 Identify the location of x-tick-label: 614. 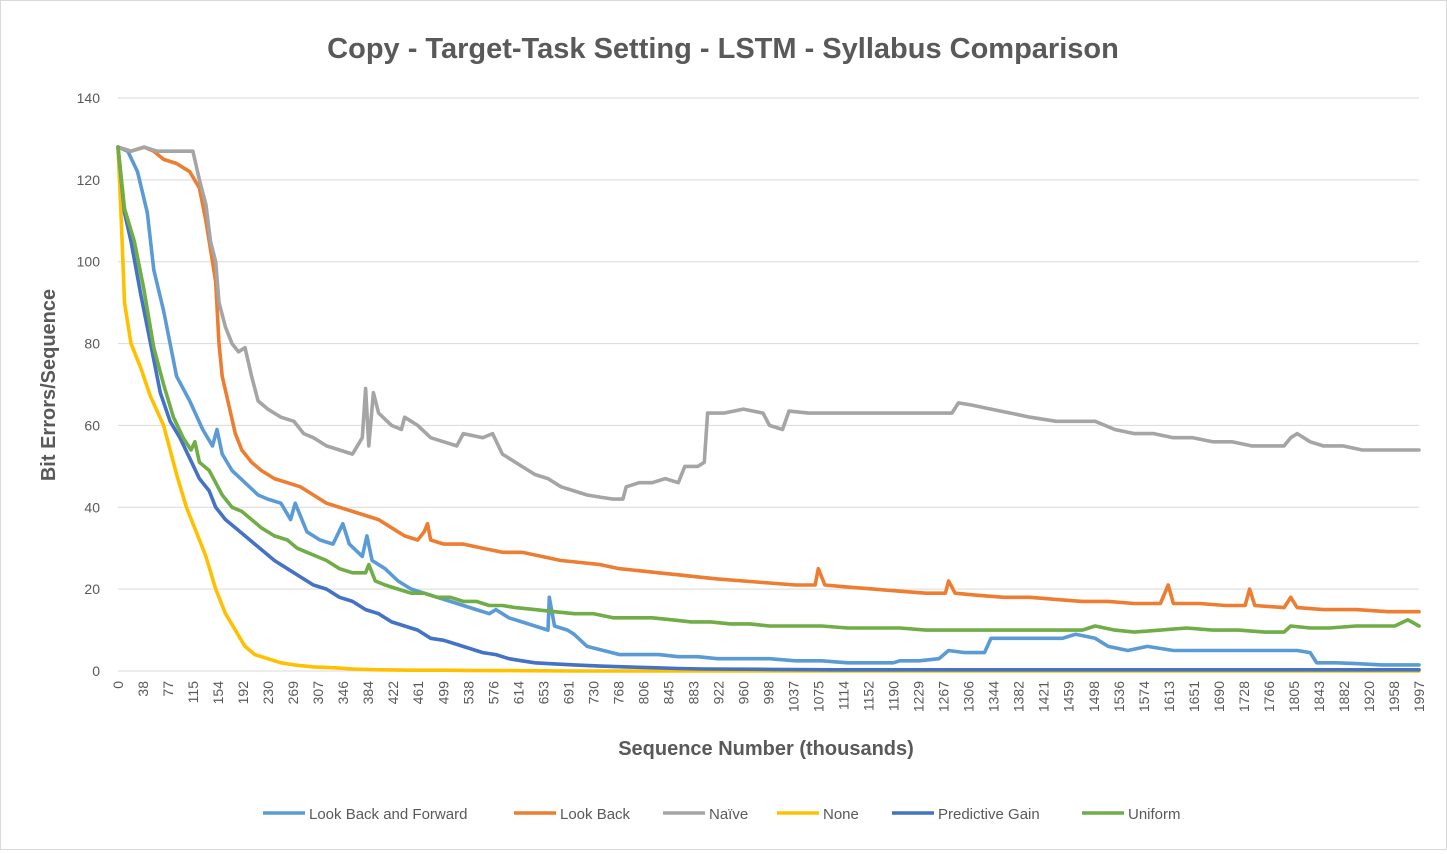
(518, 693).